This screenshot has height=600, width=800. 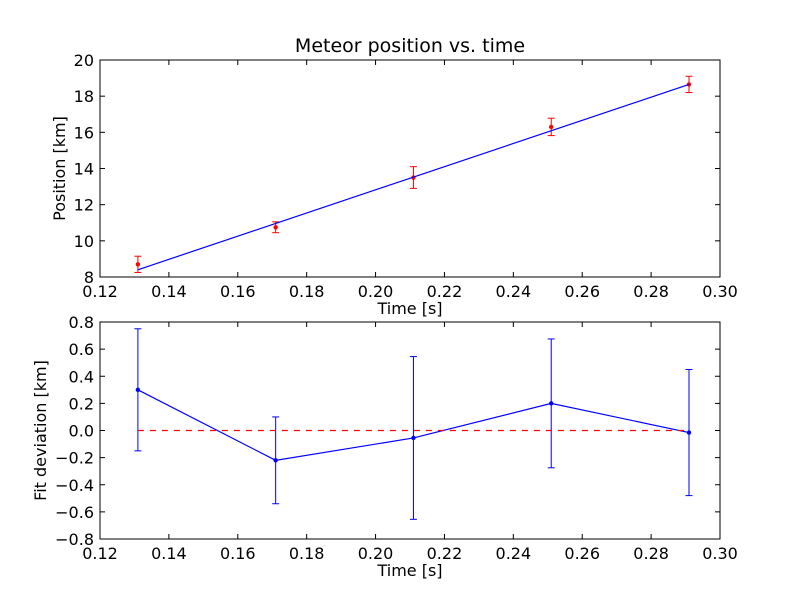 I want to click on y-tick-label: 20, so click(x=84, y=60).